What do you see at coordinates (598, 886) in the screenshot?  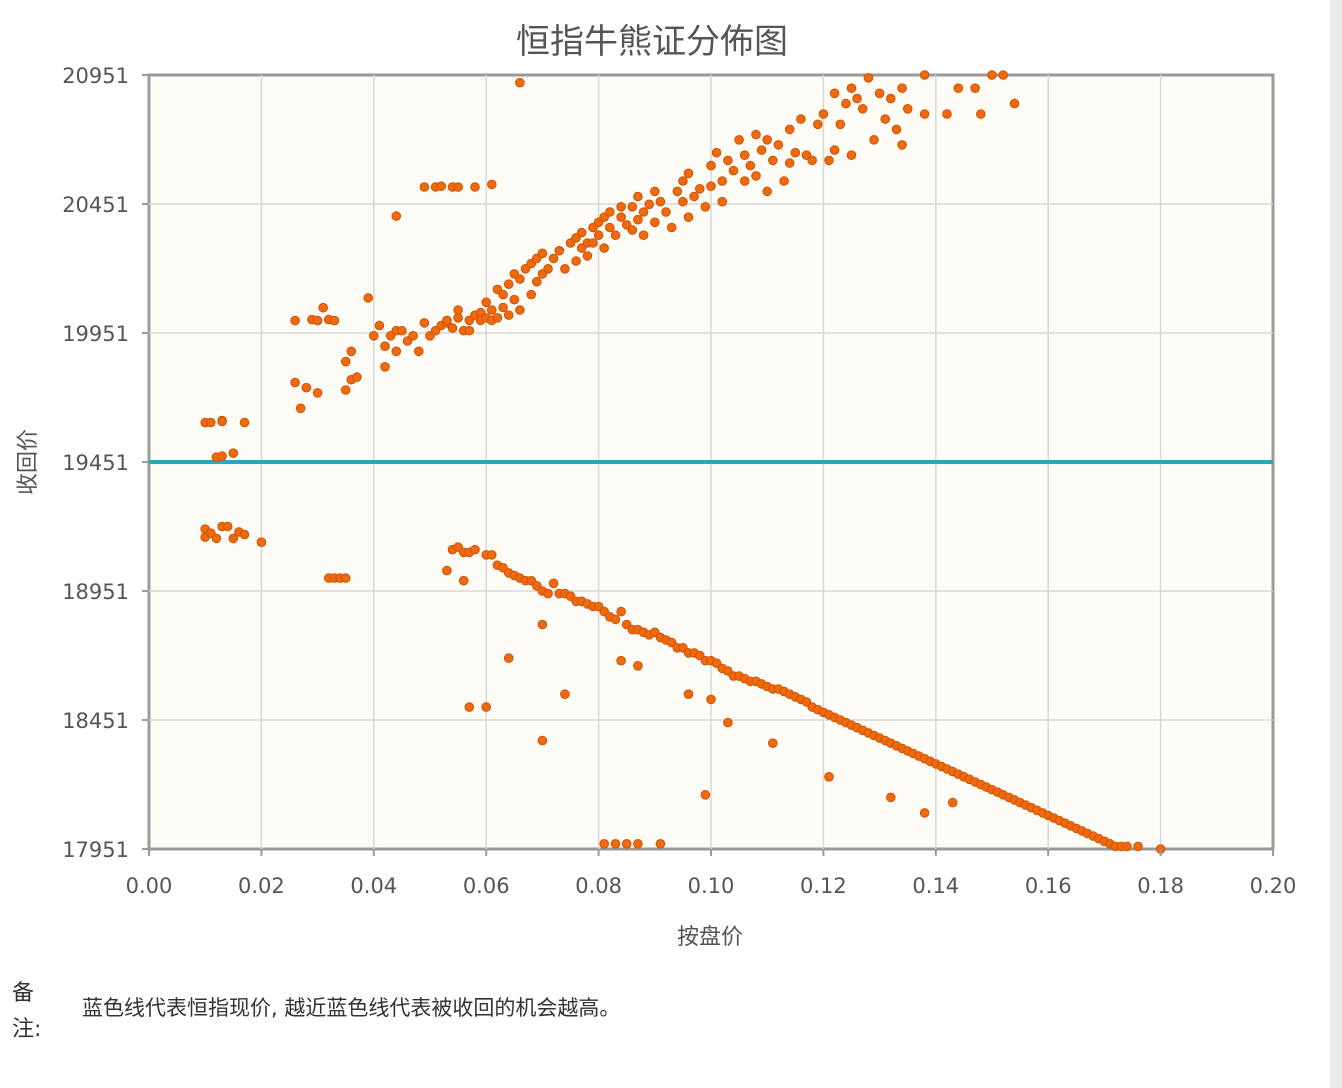 I see `x-tick-label: 0.08` at bounding box center [598, 886].